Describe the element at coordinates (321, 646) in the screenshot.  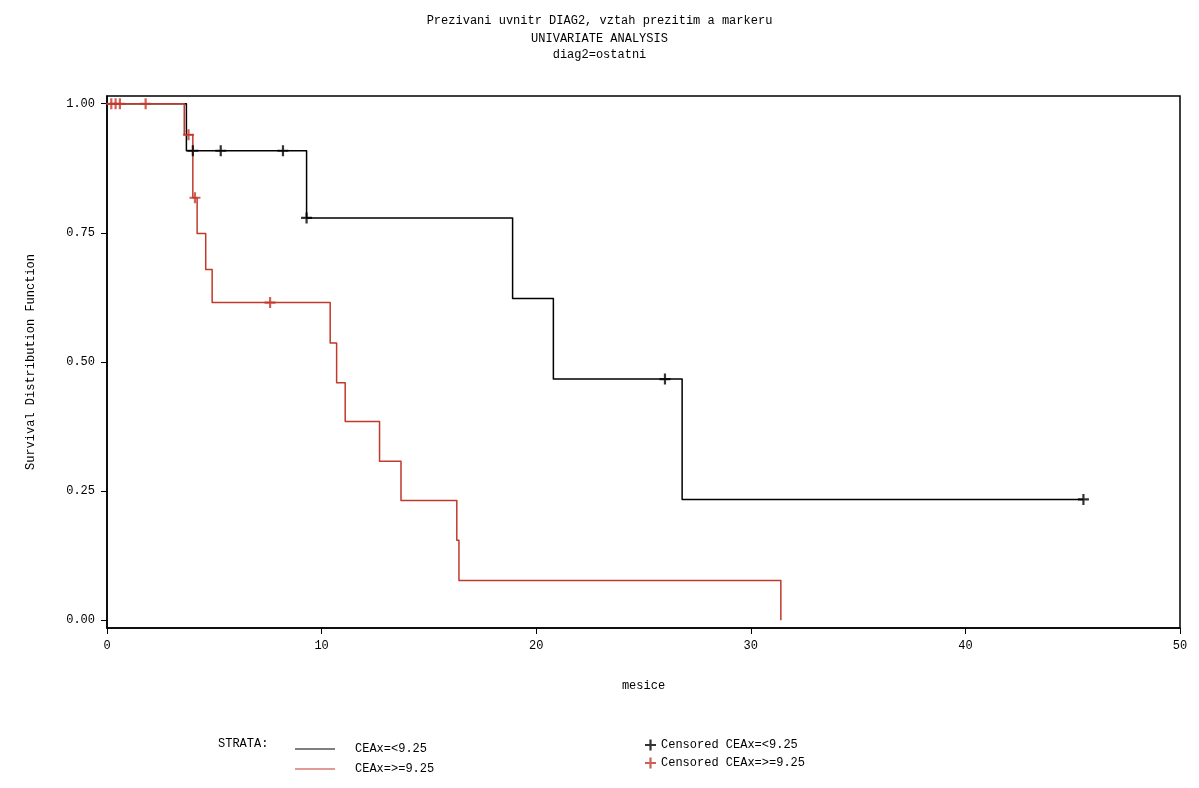
I see `x-tick-label: 10` at that location.